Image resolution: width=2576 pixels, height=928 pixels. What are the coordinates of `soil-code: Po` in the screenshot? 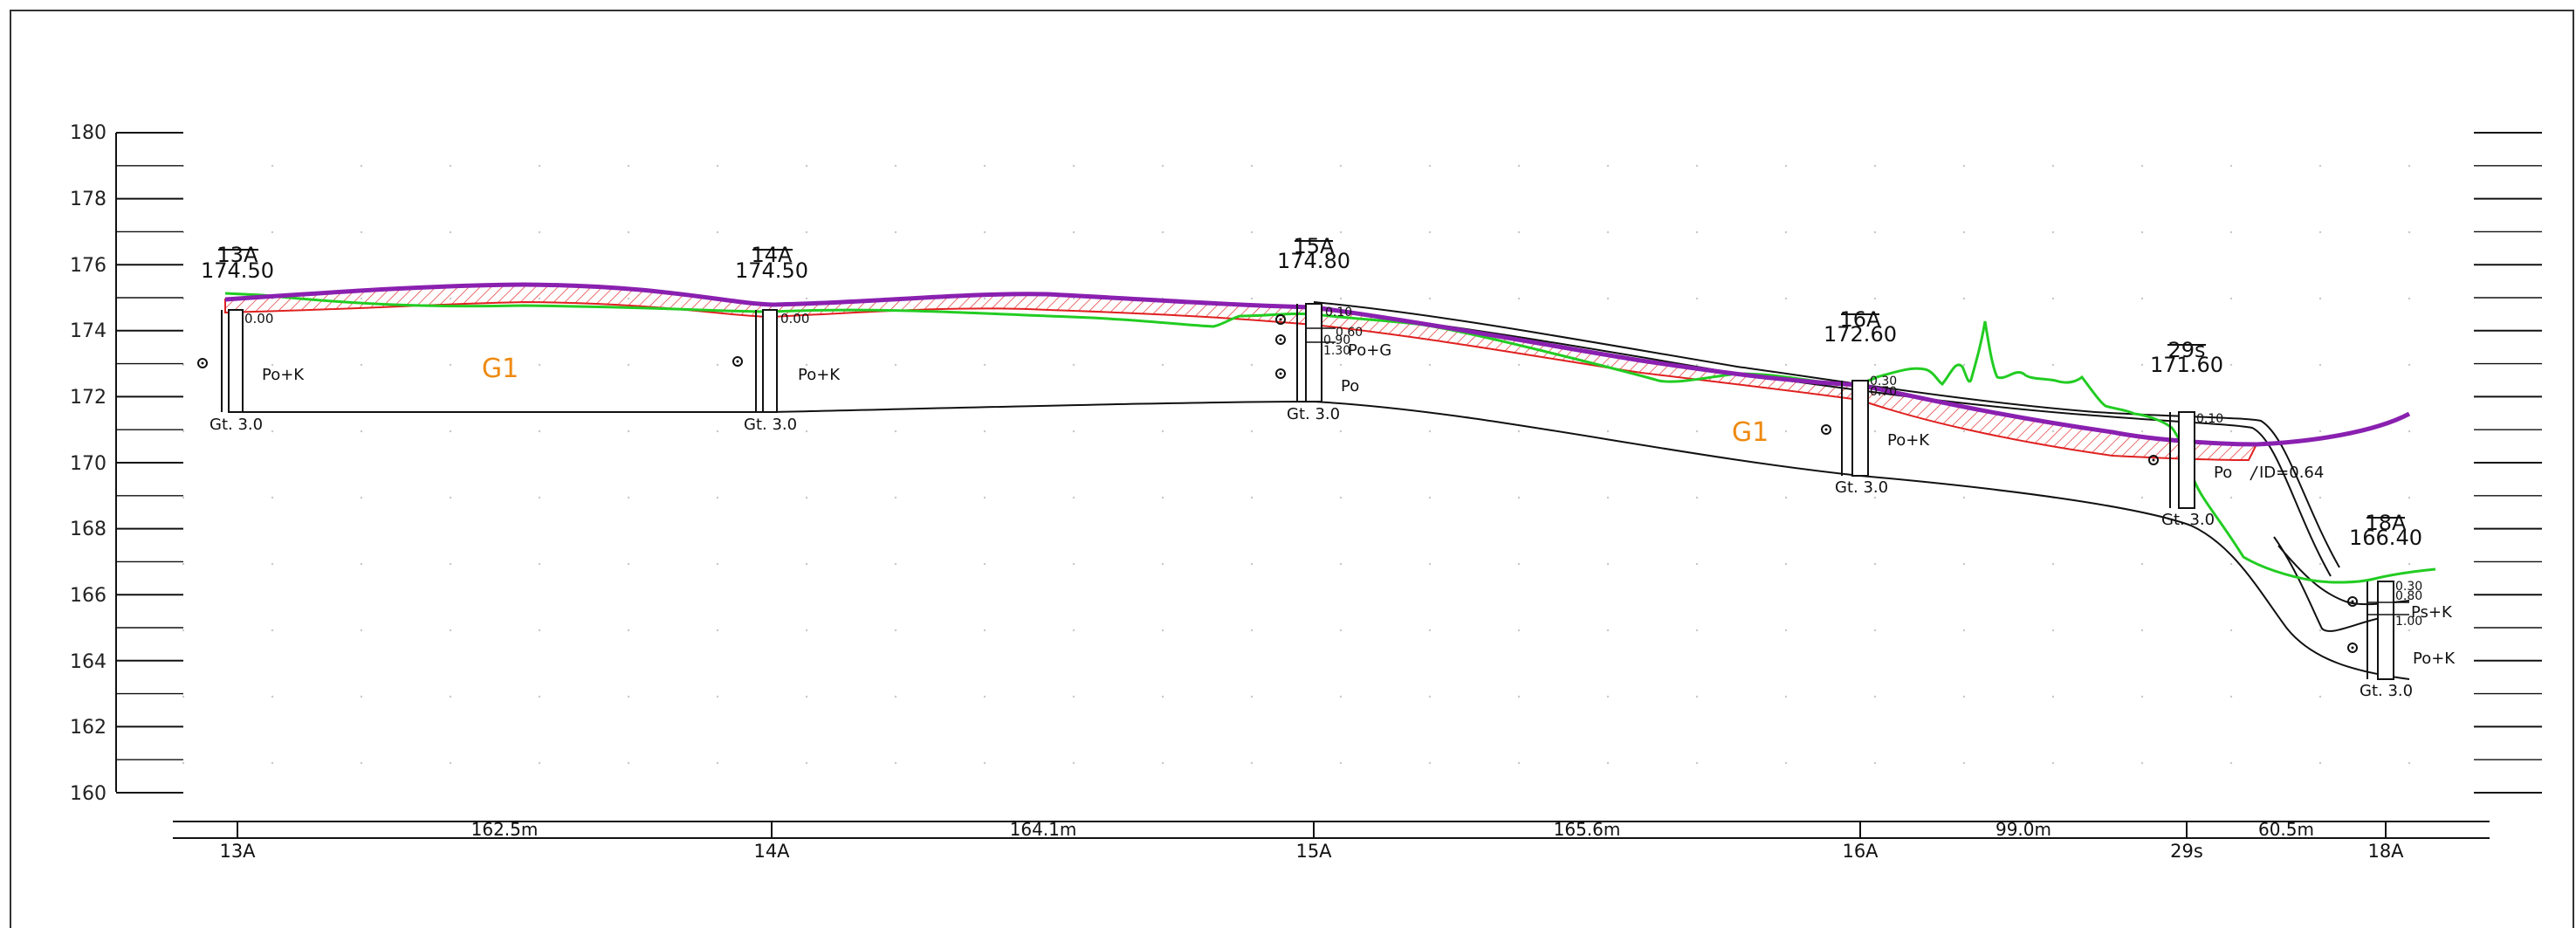 It's located at (2223, 473).